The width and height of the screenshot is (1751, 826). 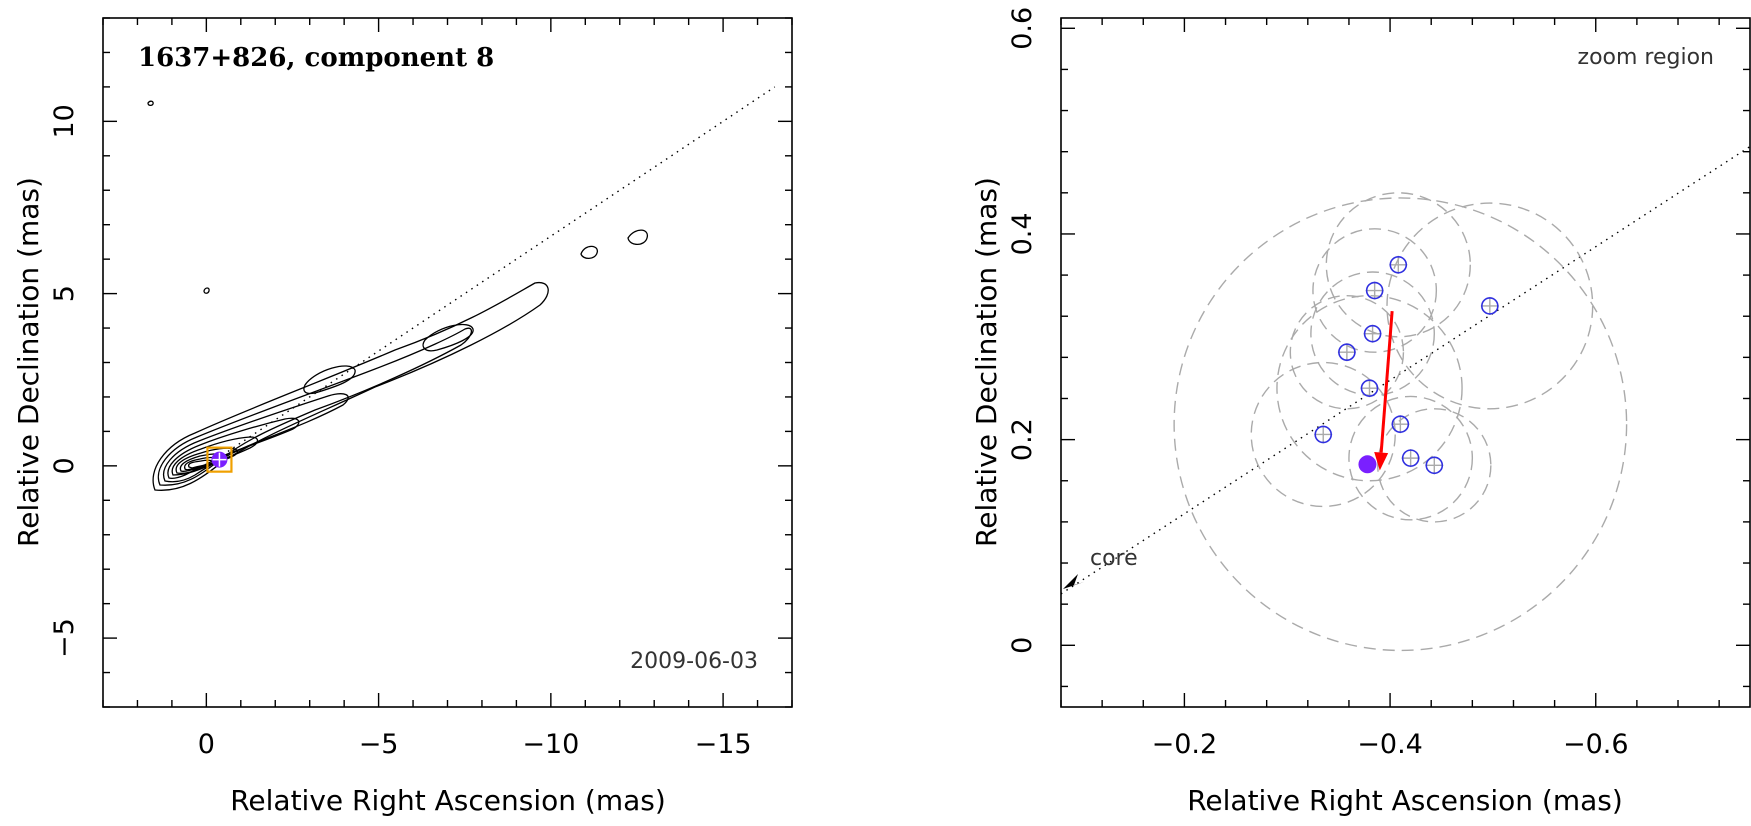 What do you see at coordinates (694, 661) in the screenshot?
I see `epoch-date: 2009-06-03` at bounding box center [694, 661].